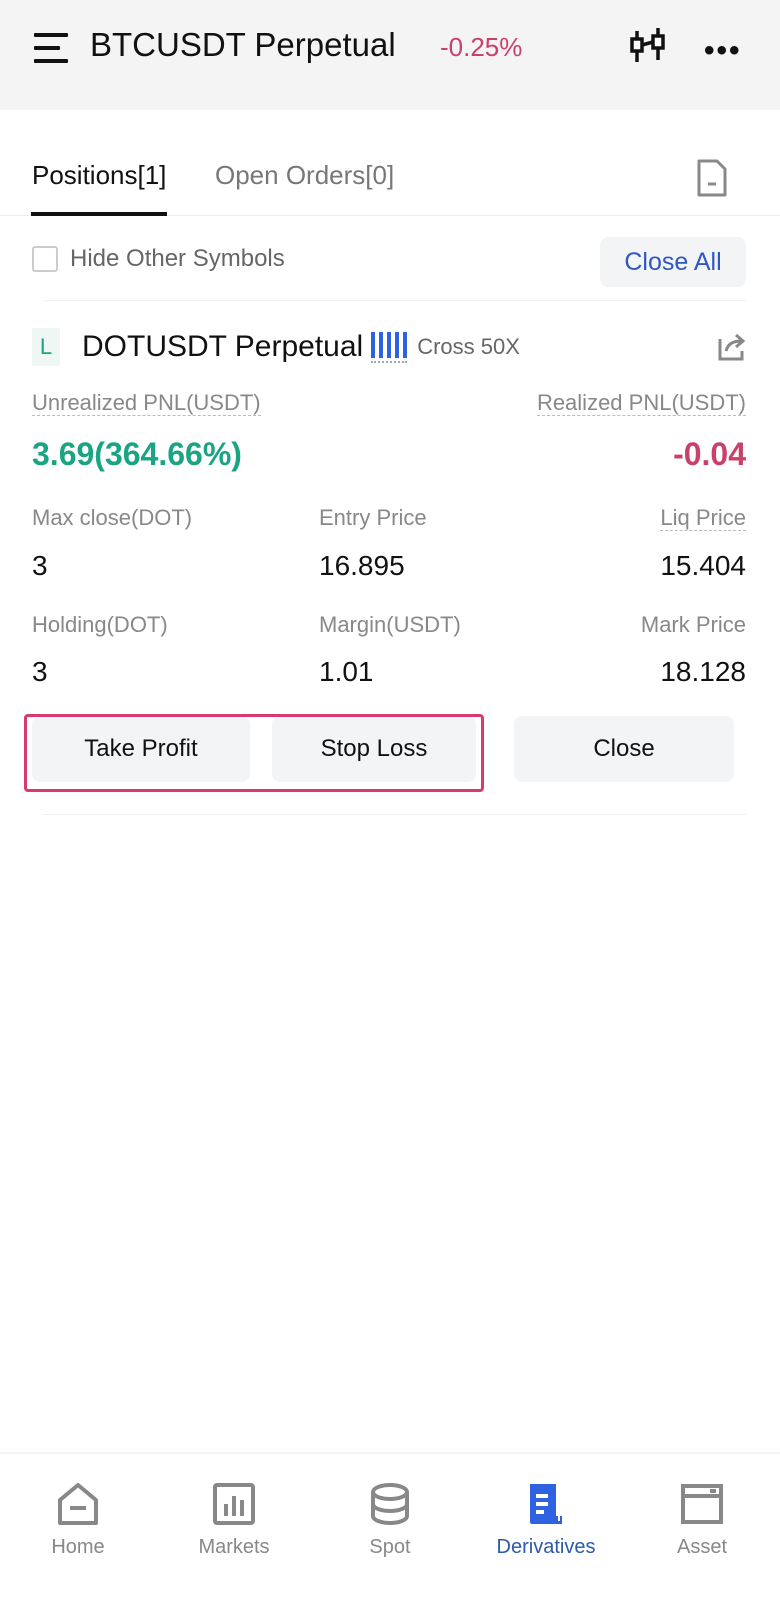  Describe the element at coordinates (702, 1547) in the screenshot. I see `nav-asset-label: Asset` at that location.